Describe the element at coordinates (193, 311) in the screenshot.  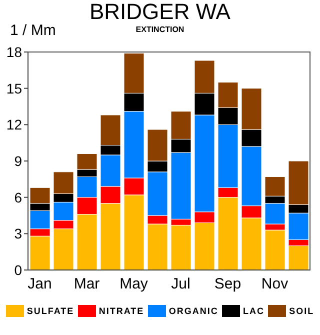
I see `legend-label: ORGANIC` at that location.